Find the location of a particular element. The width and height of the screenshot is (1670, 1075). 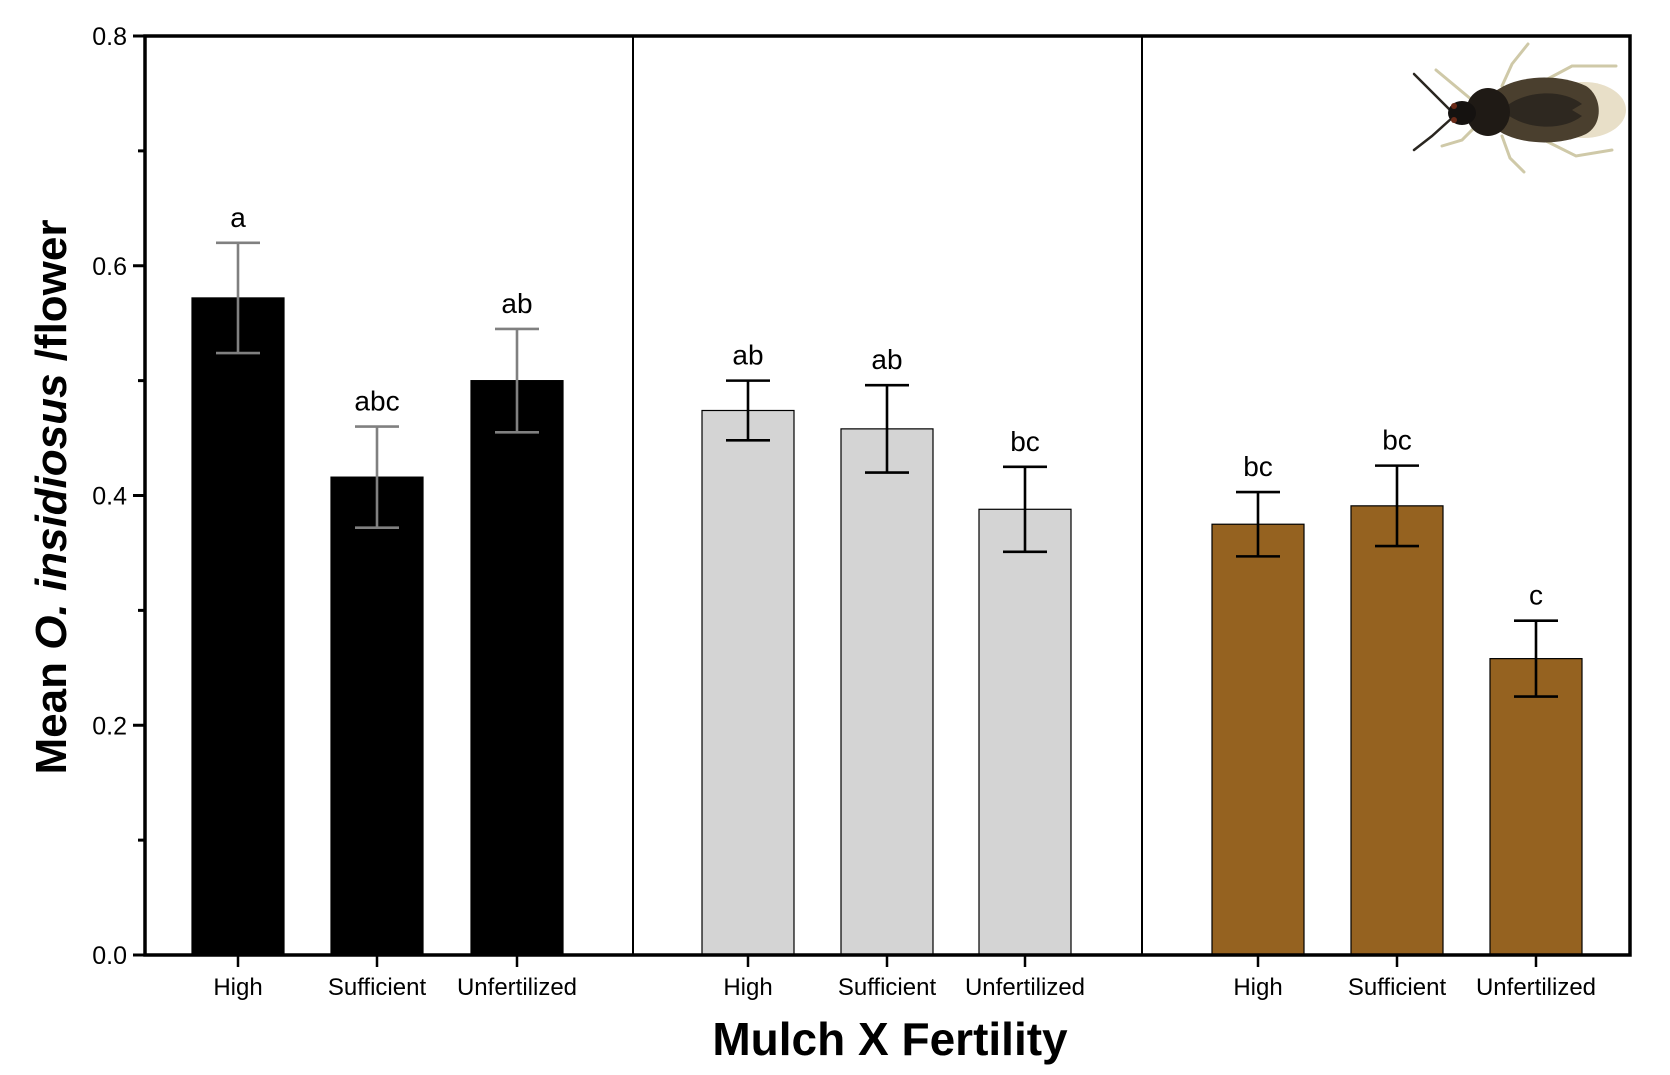

significance-letter: a is located at coordinates (238, 217).